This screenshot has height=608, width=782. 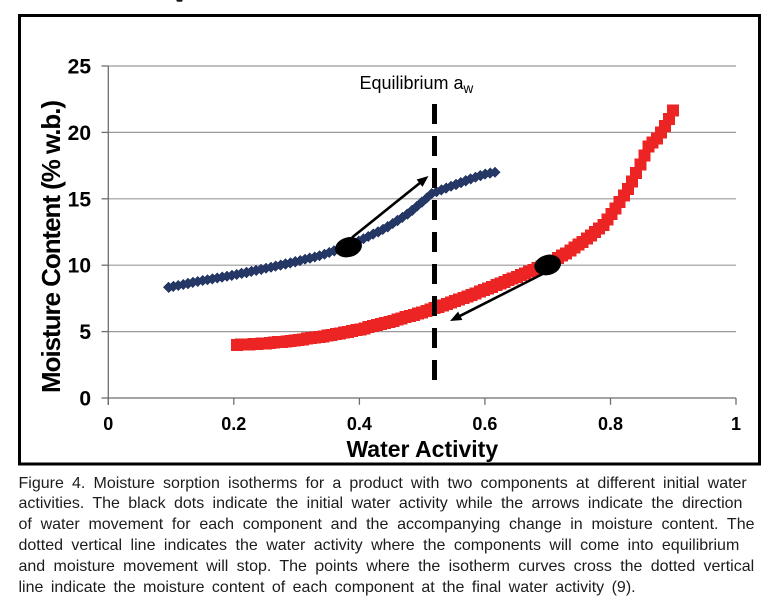 I want to click on svg-text: 20, so click(x=79, y=133).